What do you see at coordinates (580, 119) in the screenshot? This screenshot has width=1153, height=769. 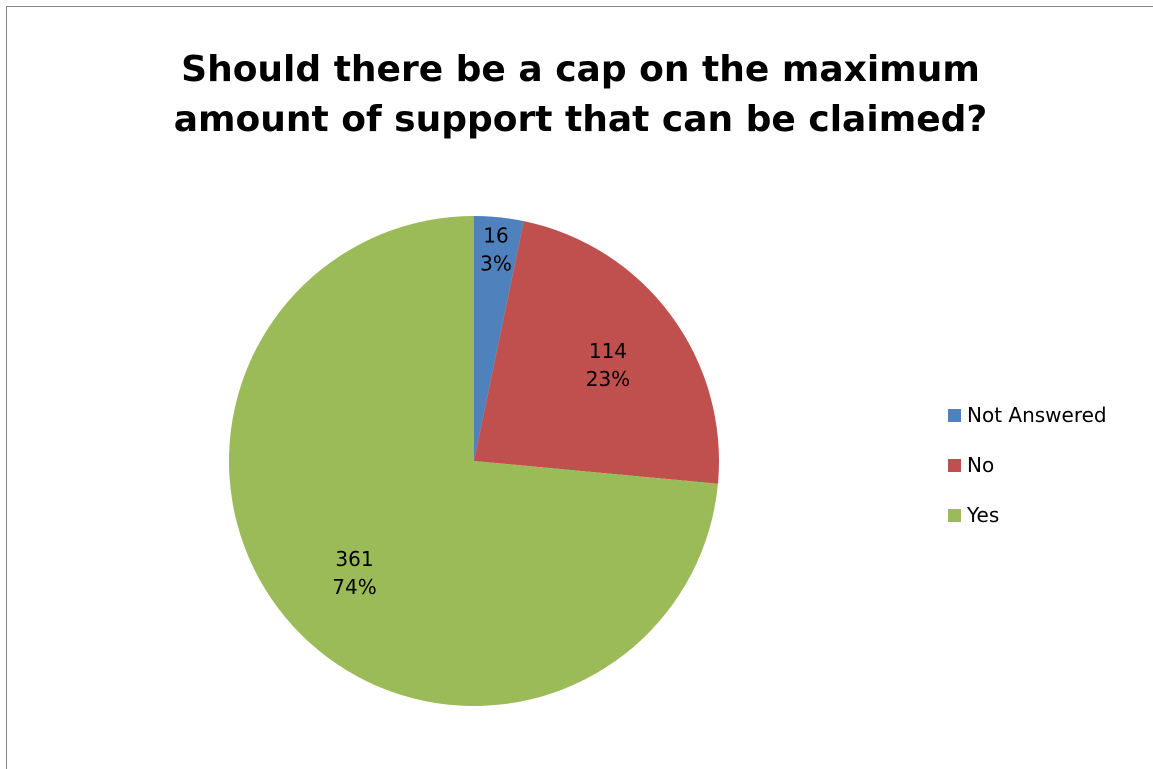 I see `chart-title-line-2: amount of support that can be claimed?` at bounding box center [580, 119].